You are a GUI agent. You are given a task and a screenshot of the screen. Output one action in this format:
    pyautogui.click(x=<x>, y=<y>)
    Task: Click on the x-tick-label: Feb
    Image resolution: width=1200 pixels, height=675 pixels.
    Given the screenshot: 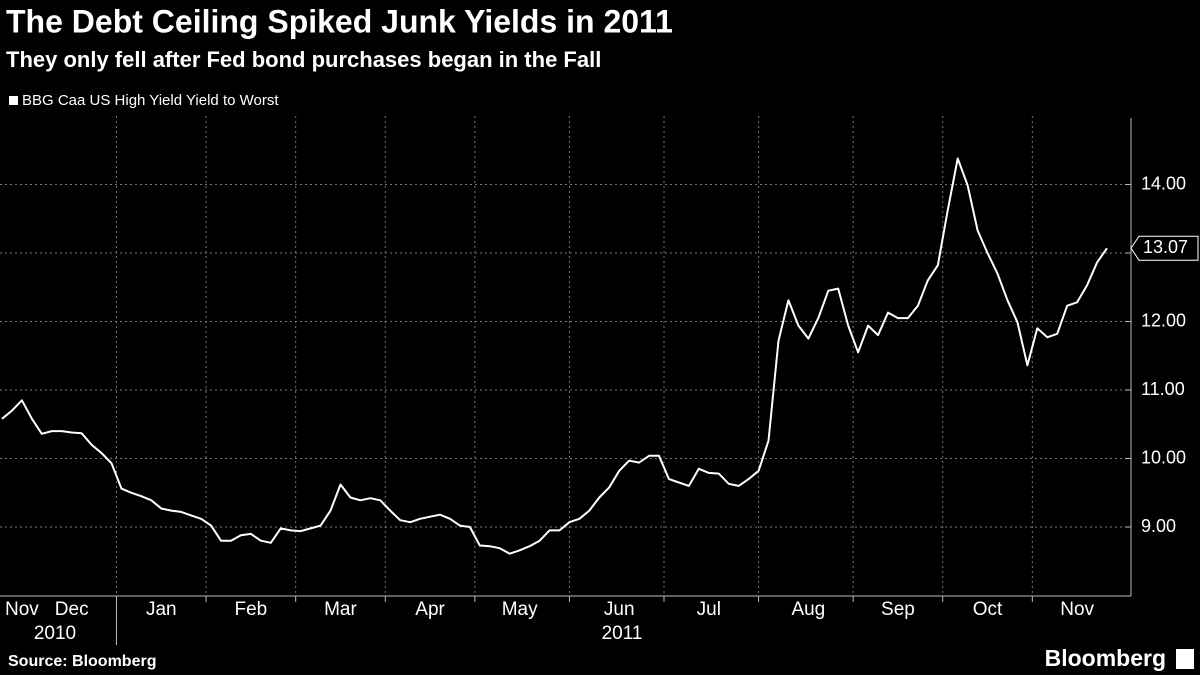 What is the action you would take?
    pyautogui.click(x=250, y=609)
    